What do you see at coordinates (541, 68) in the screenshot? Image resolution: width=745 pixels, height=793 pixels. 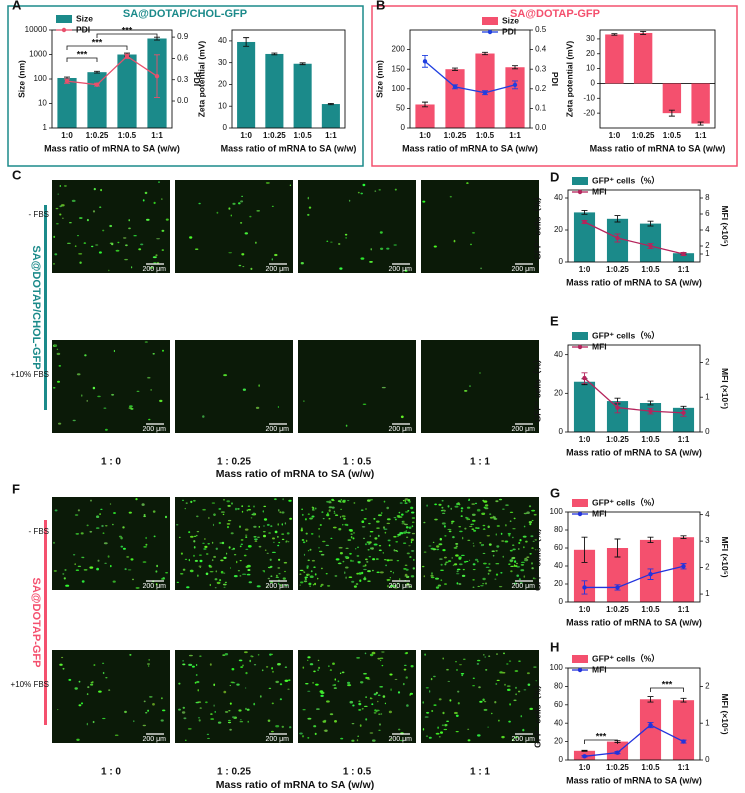 I see `y2-tick-label: 0.3` at bounding box center [541, 68].